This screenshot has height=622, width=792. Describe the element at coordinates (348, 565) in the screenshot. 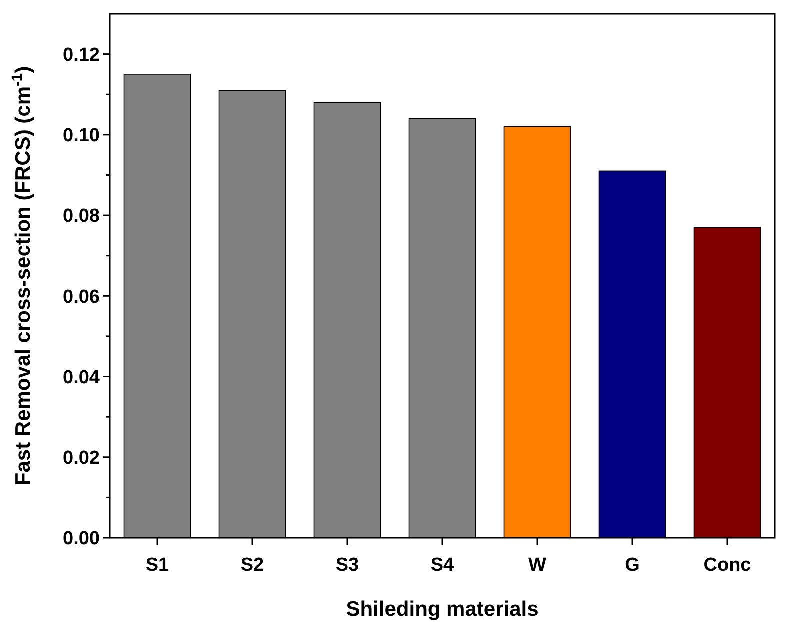

I see `x-tick-label: S3` at that location.